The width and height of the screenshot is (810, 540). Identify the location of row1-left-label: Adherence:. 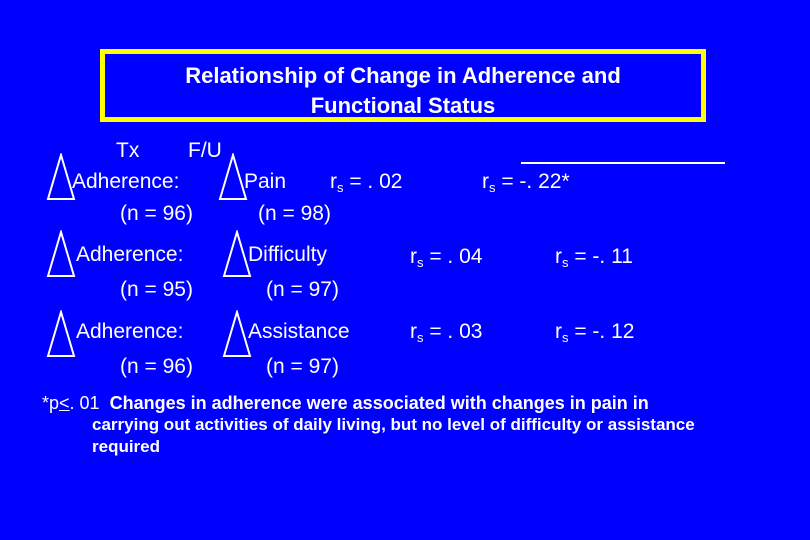
(126, 181).